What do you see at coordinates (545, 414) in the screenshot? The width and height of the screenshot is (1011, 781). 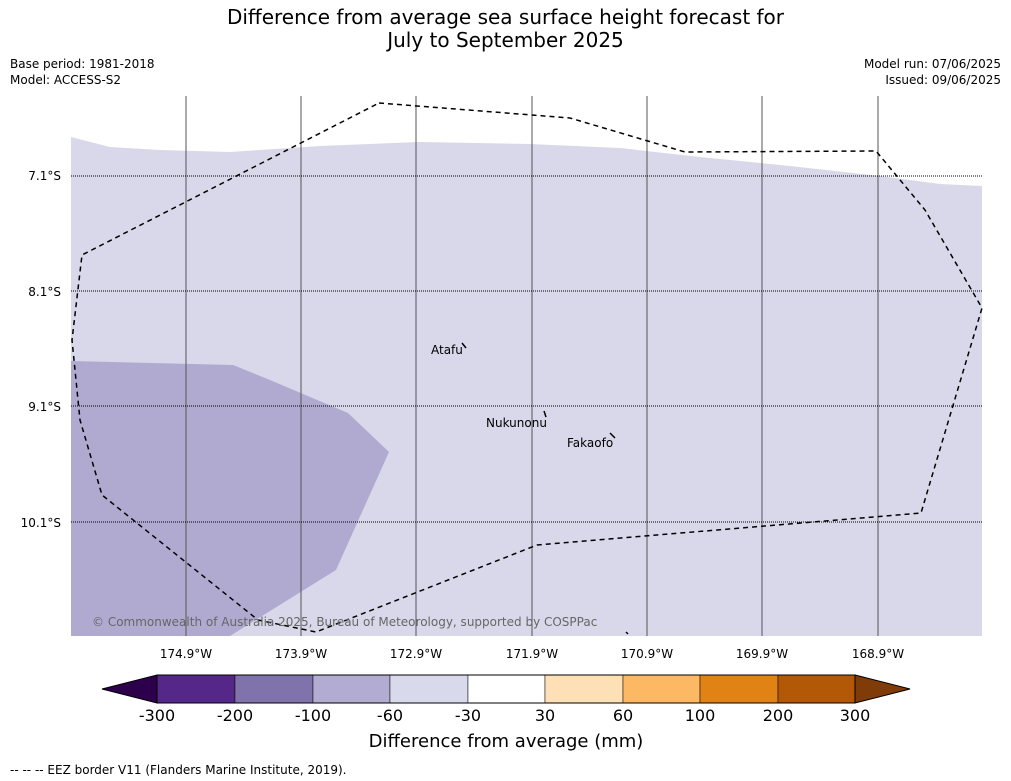 I see `nukunonu-island-shape` at bounding box center [545, 414].